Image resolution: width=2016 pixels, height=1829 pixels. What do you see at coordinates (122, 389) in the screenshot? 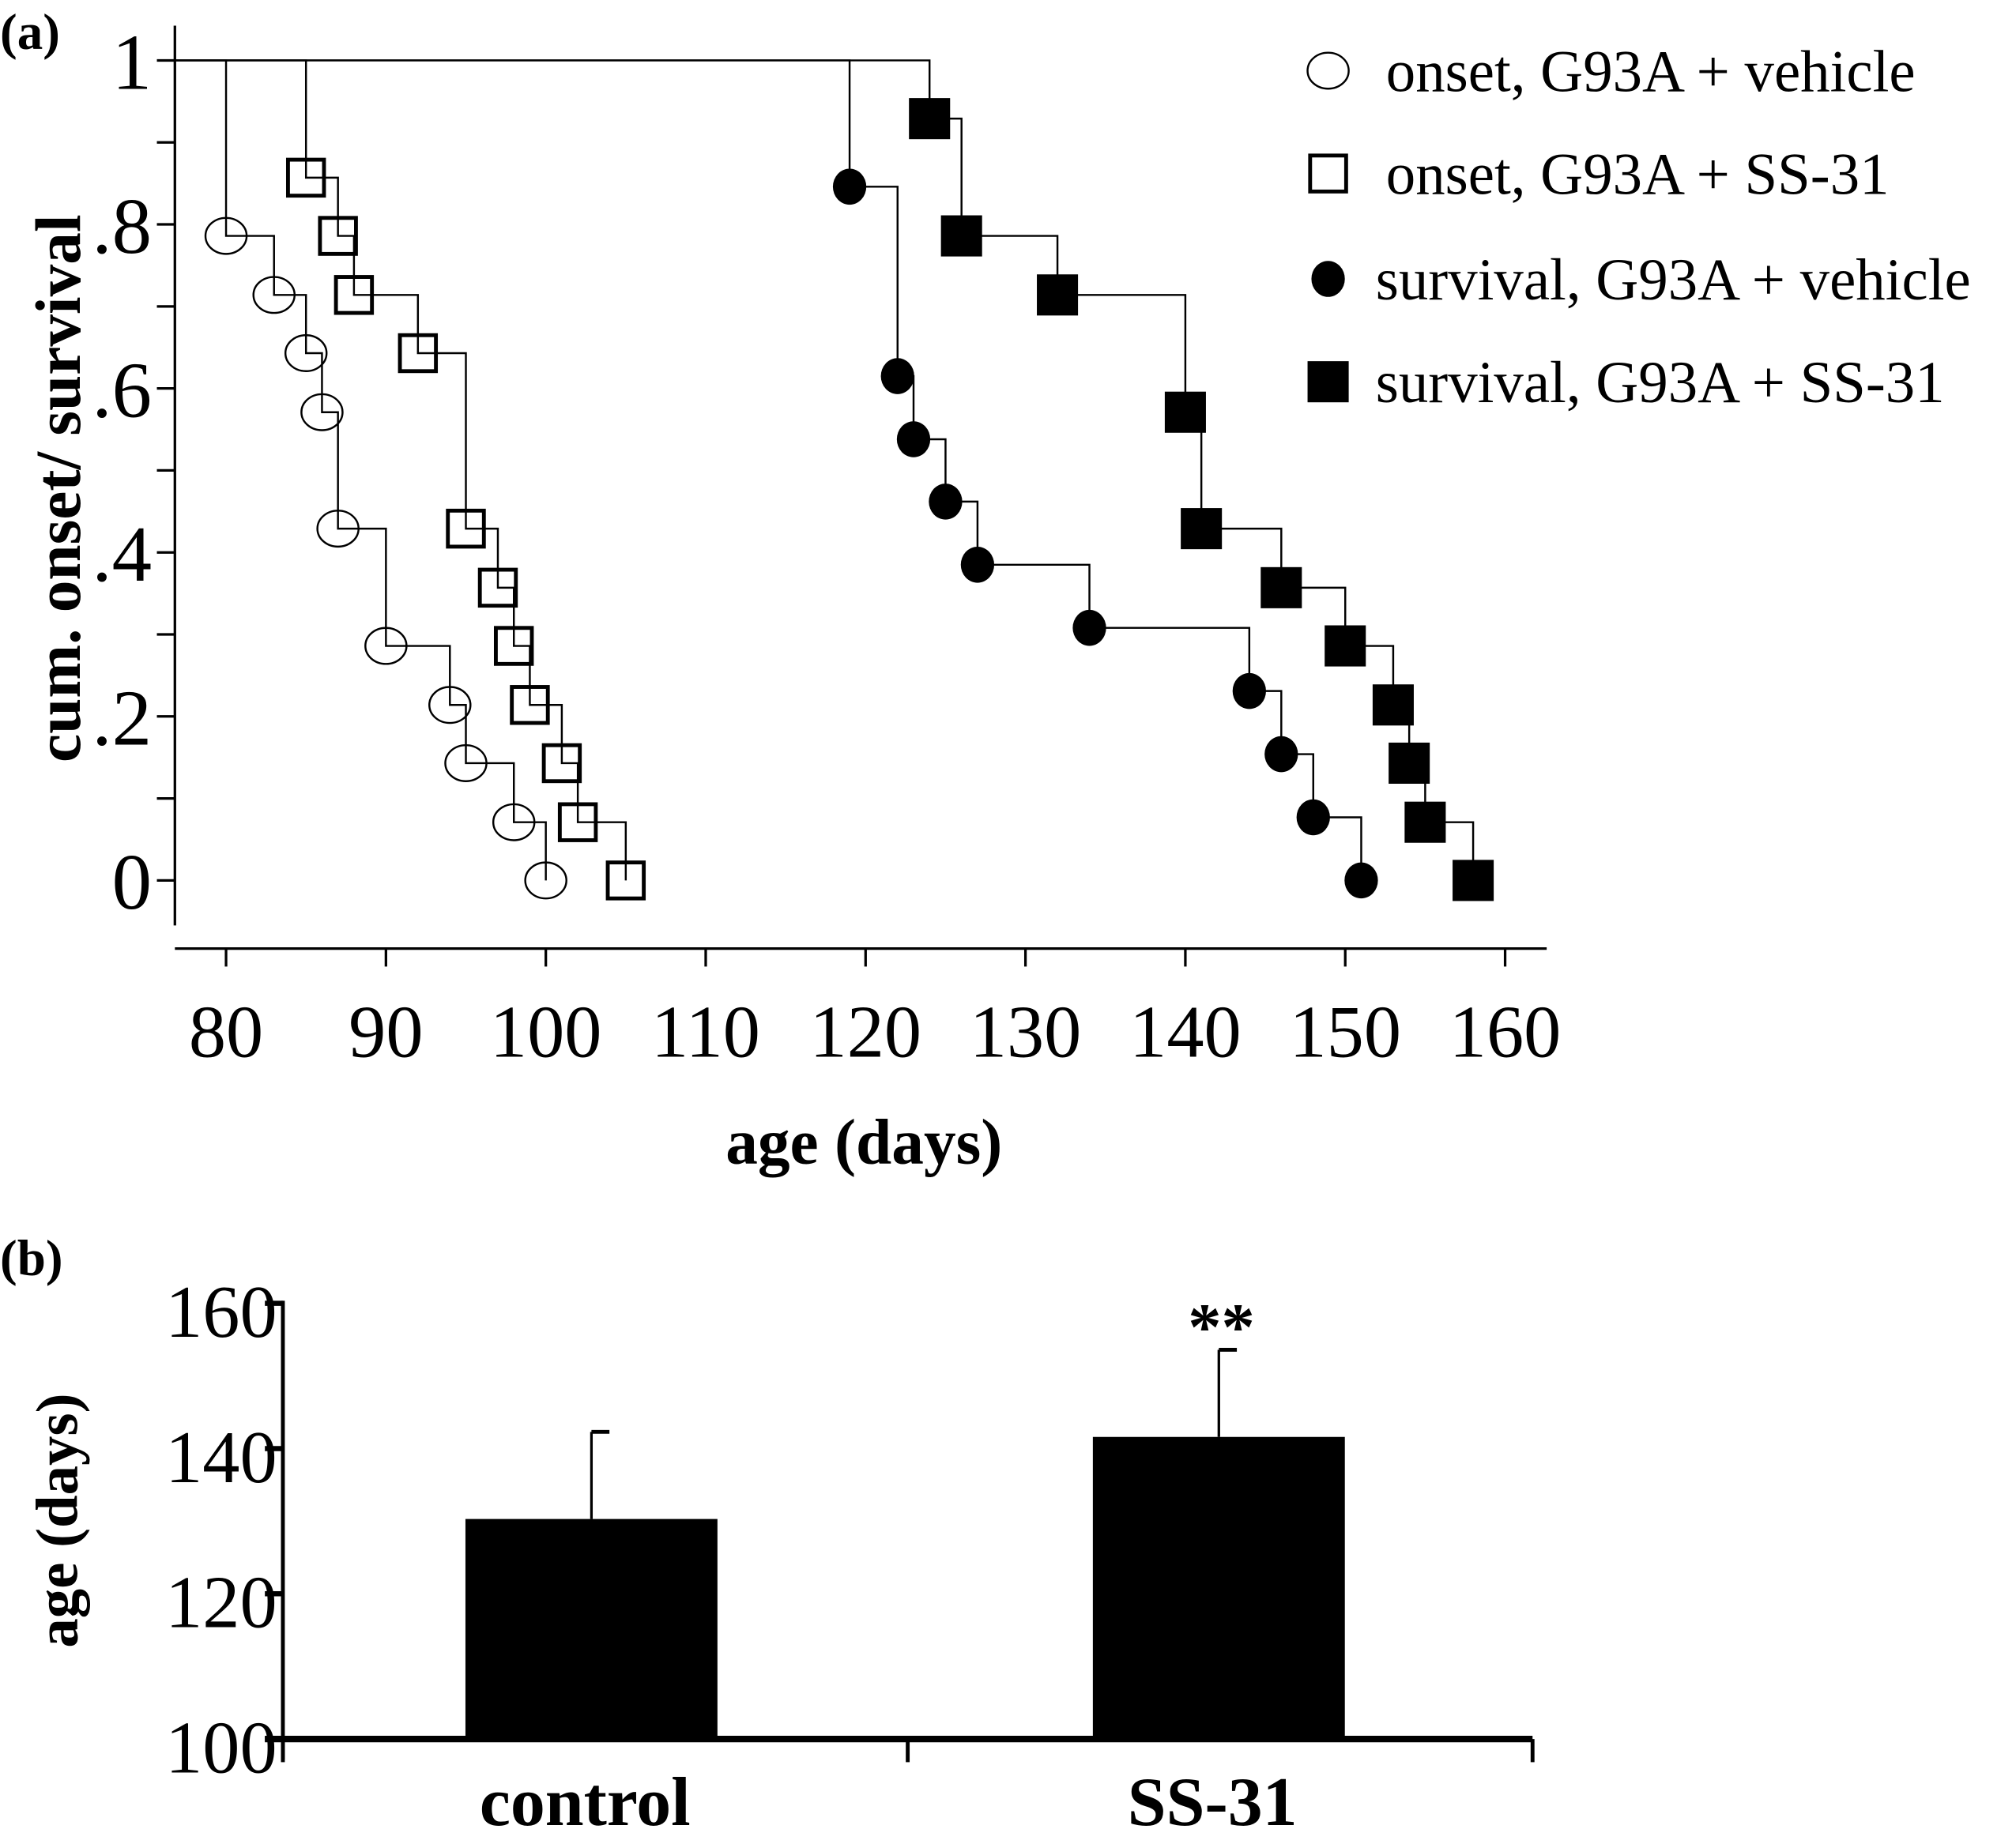
I see `y-tick-label: .6` at bounding box center [122, 389].